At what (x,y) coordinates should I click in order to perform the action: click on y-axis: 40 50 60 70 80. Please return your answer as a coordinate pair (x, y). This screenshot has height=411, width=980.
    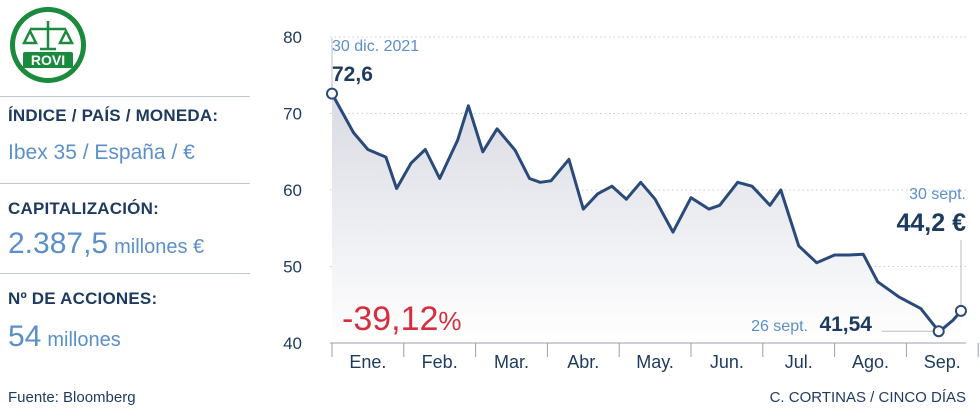
    Looking at the image, I should click on (292, 190).